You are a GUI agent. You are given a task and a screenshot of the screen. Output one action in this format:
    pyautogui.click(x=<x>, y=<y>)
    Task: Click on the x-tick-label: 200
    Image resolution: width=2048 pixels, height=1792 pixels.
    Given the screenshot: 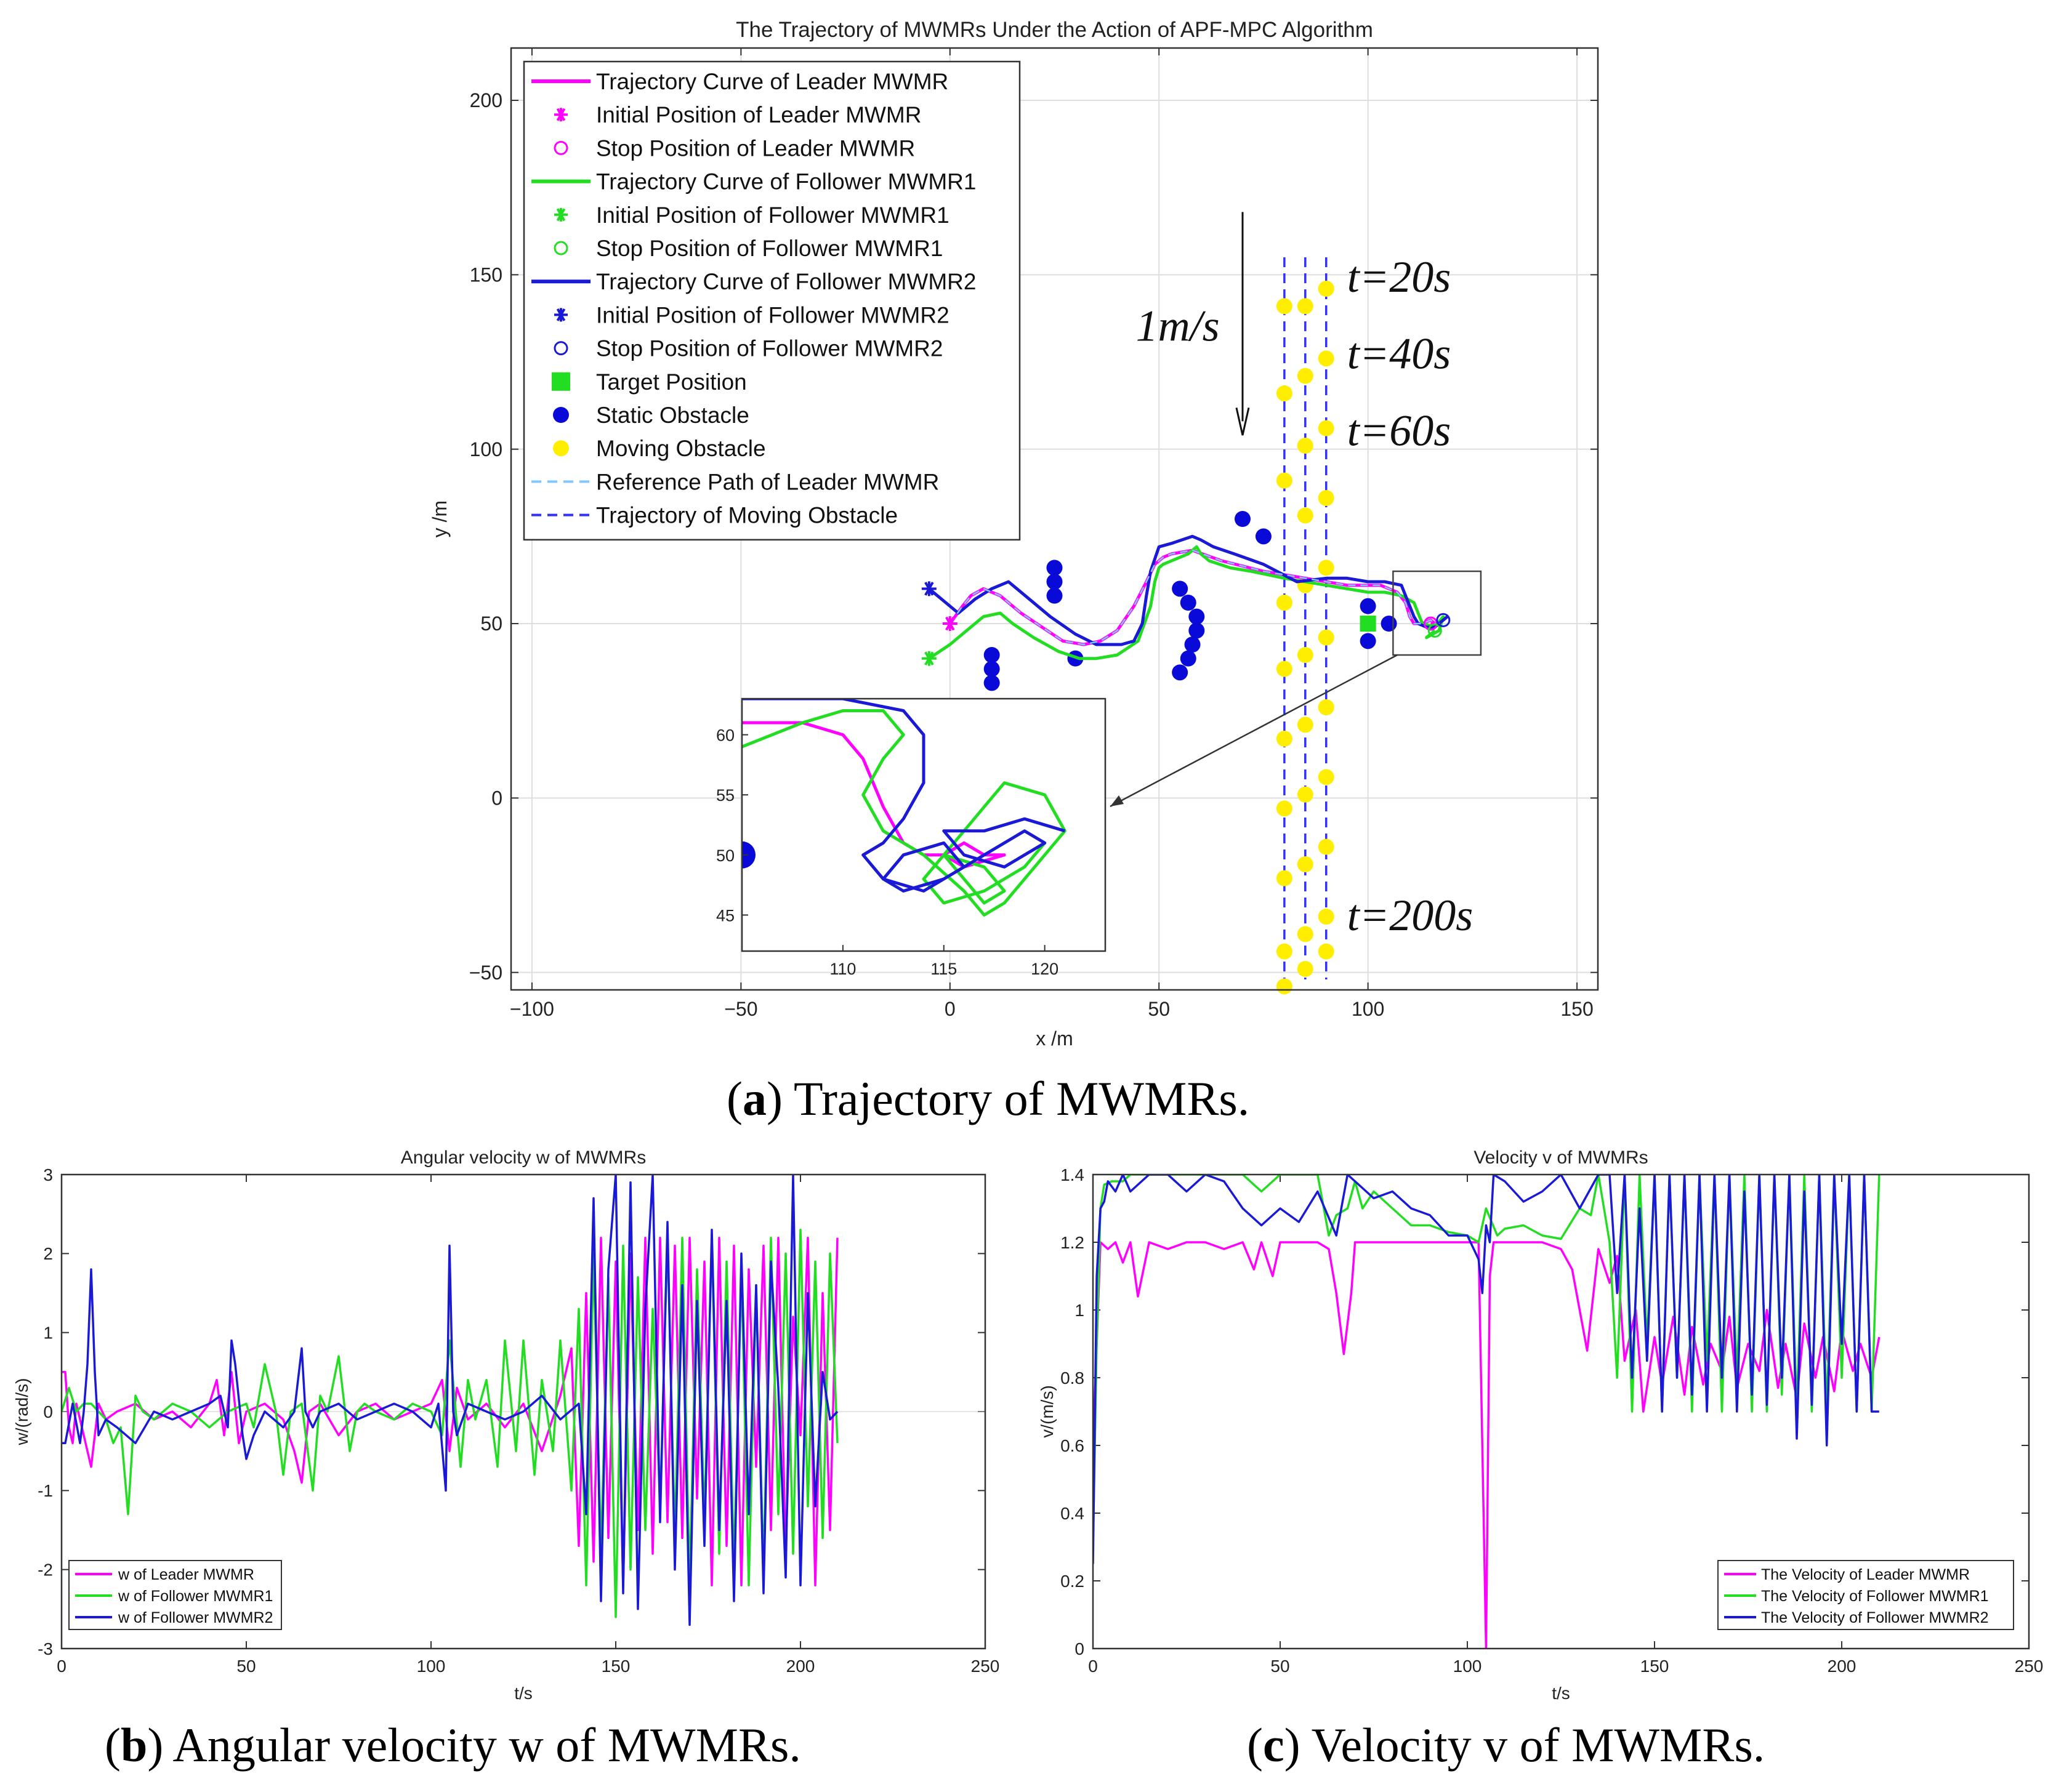 What is the action you would take?
    pyautogui.click(x=1842, y=1666)
    